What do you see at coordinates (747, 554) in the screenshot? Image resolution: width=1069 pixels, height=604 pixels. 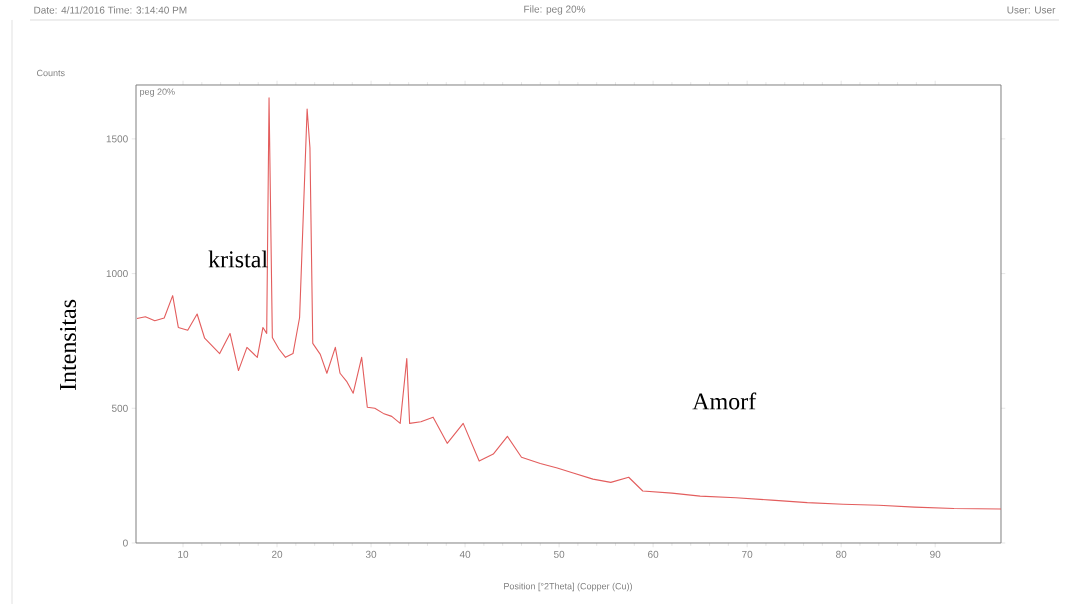 I see `x-tick-label: 70` at bounding box center [747, 554].